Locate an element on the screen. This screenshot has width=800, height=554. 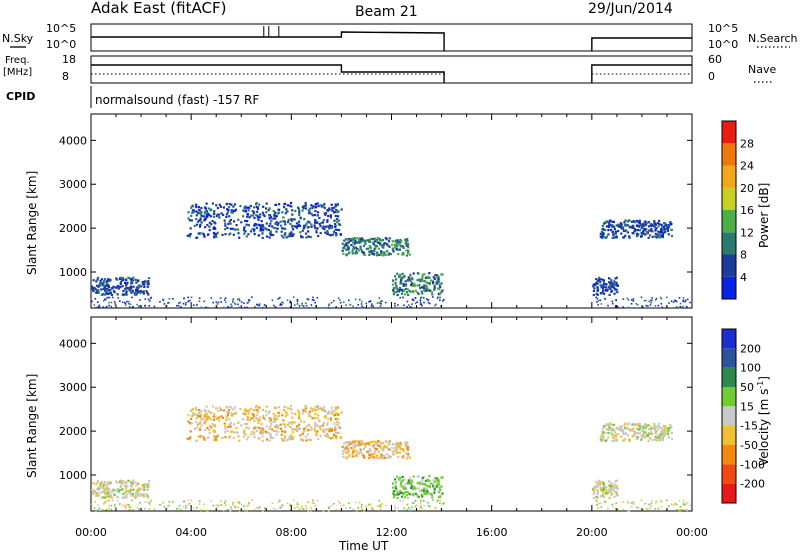
velocity-colorbar-label: Velocity [m s-1] is located at coordinates (763, 421).